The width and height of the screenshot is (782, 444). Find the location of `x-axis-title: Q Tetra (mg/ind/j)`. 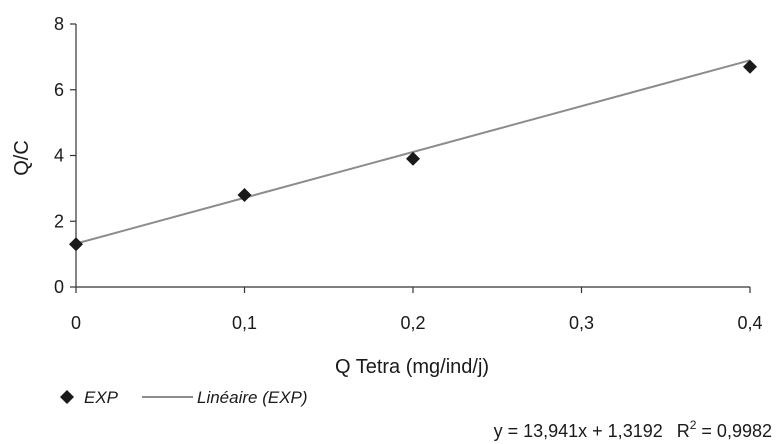

x-axis-title: Q Tetra (mg/ind/j) is located at coordinates (412, 367).